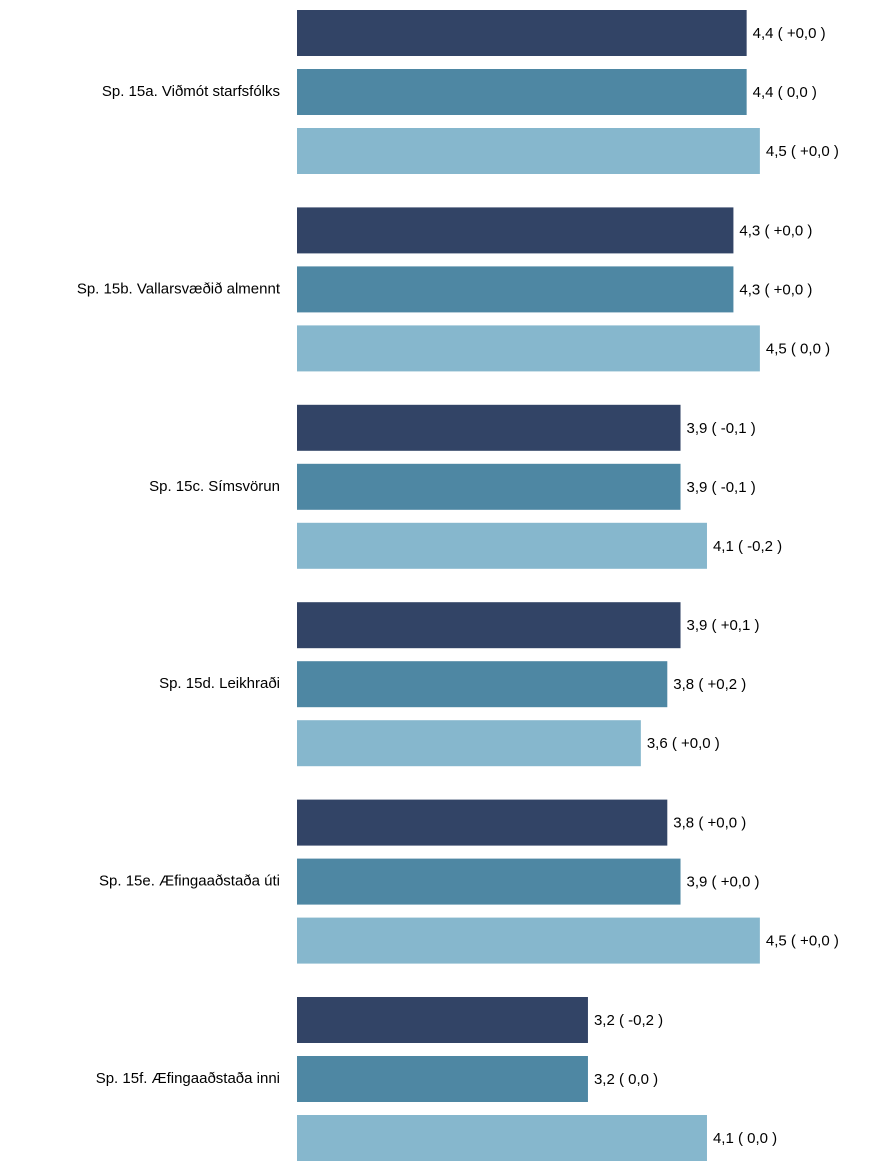  Describe the element at coordinates (709, 823) in the screenshot. I see `value-label: 3,8 ( +0,0 )` at that location.